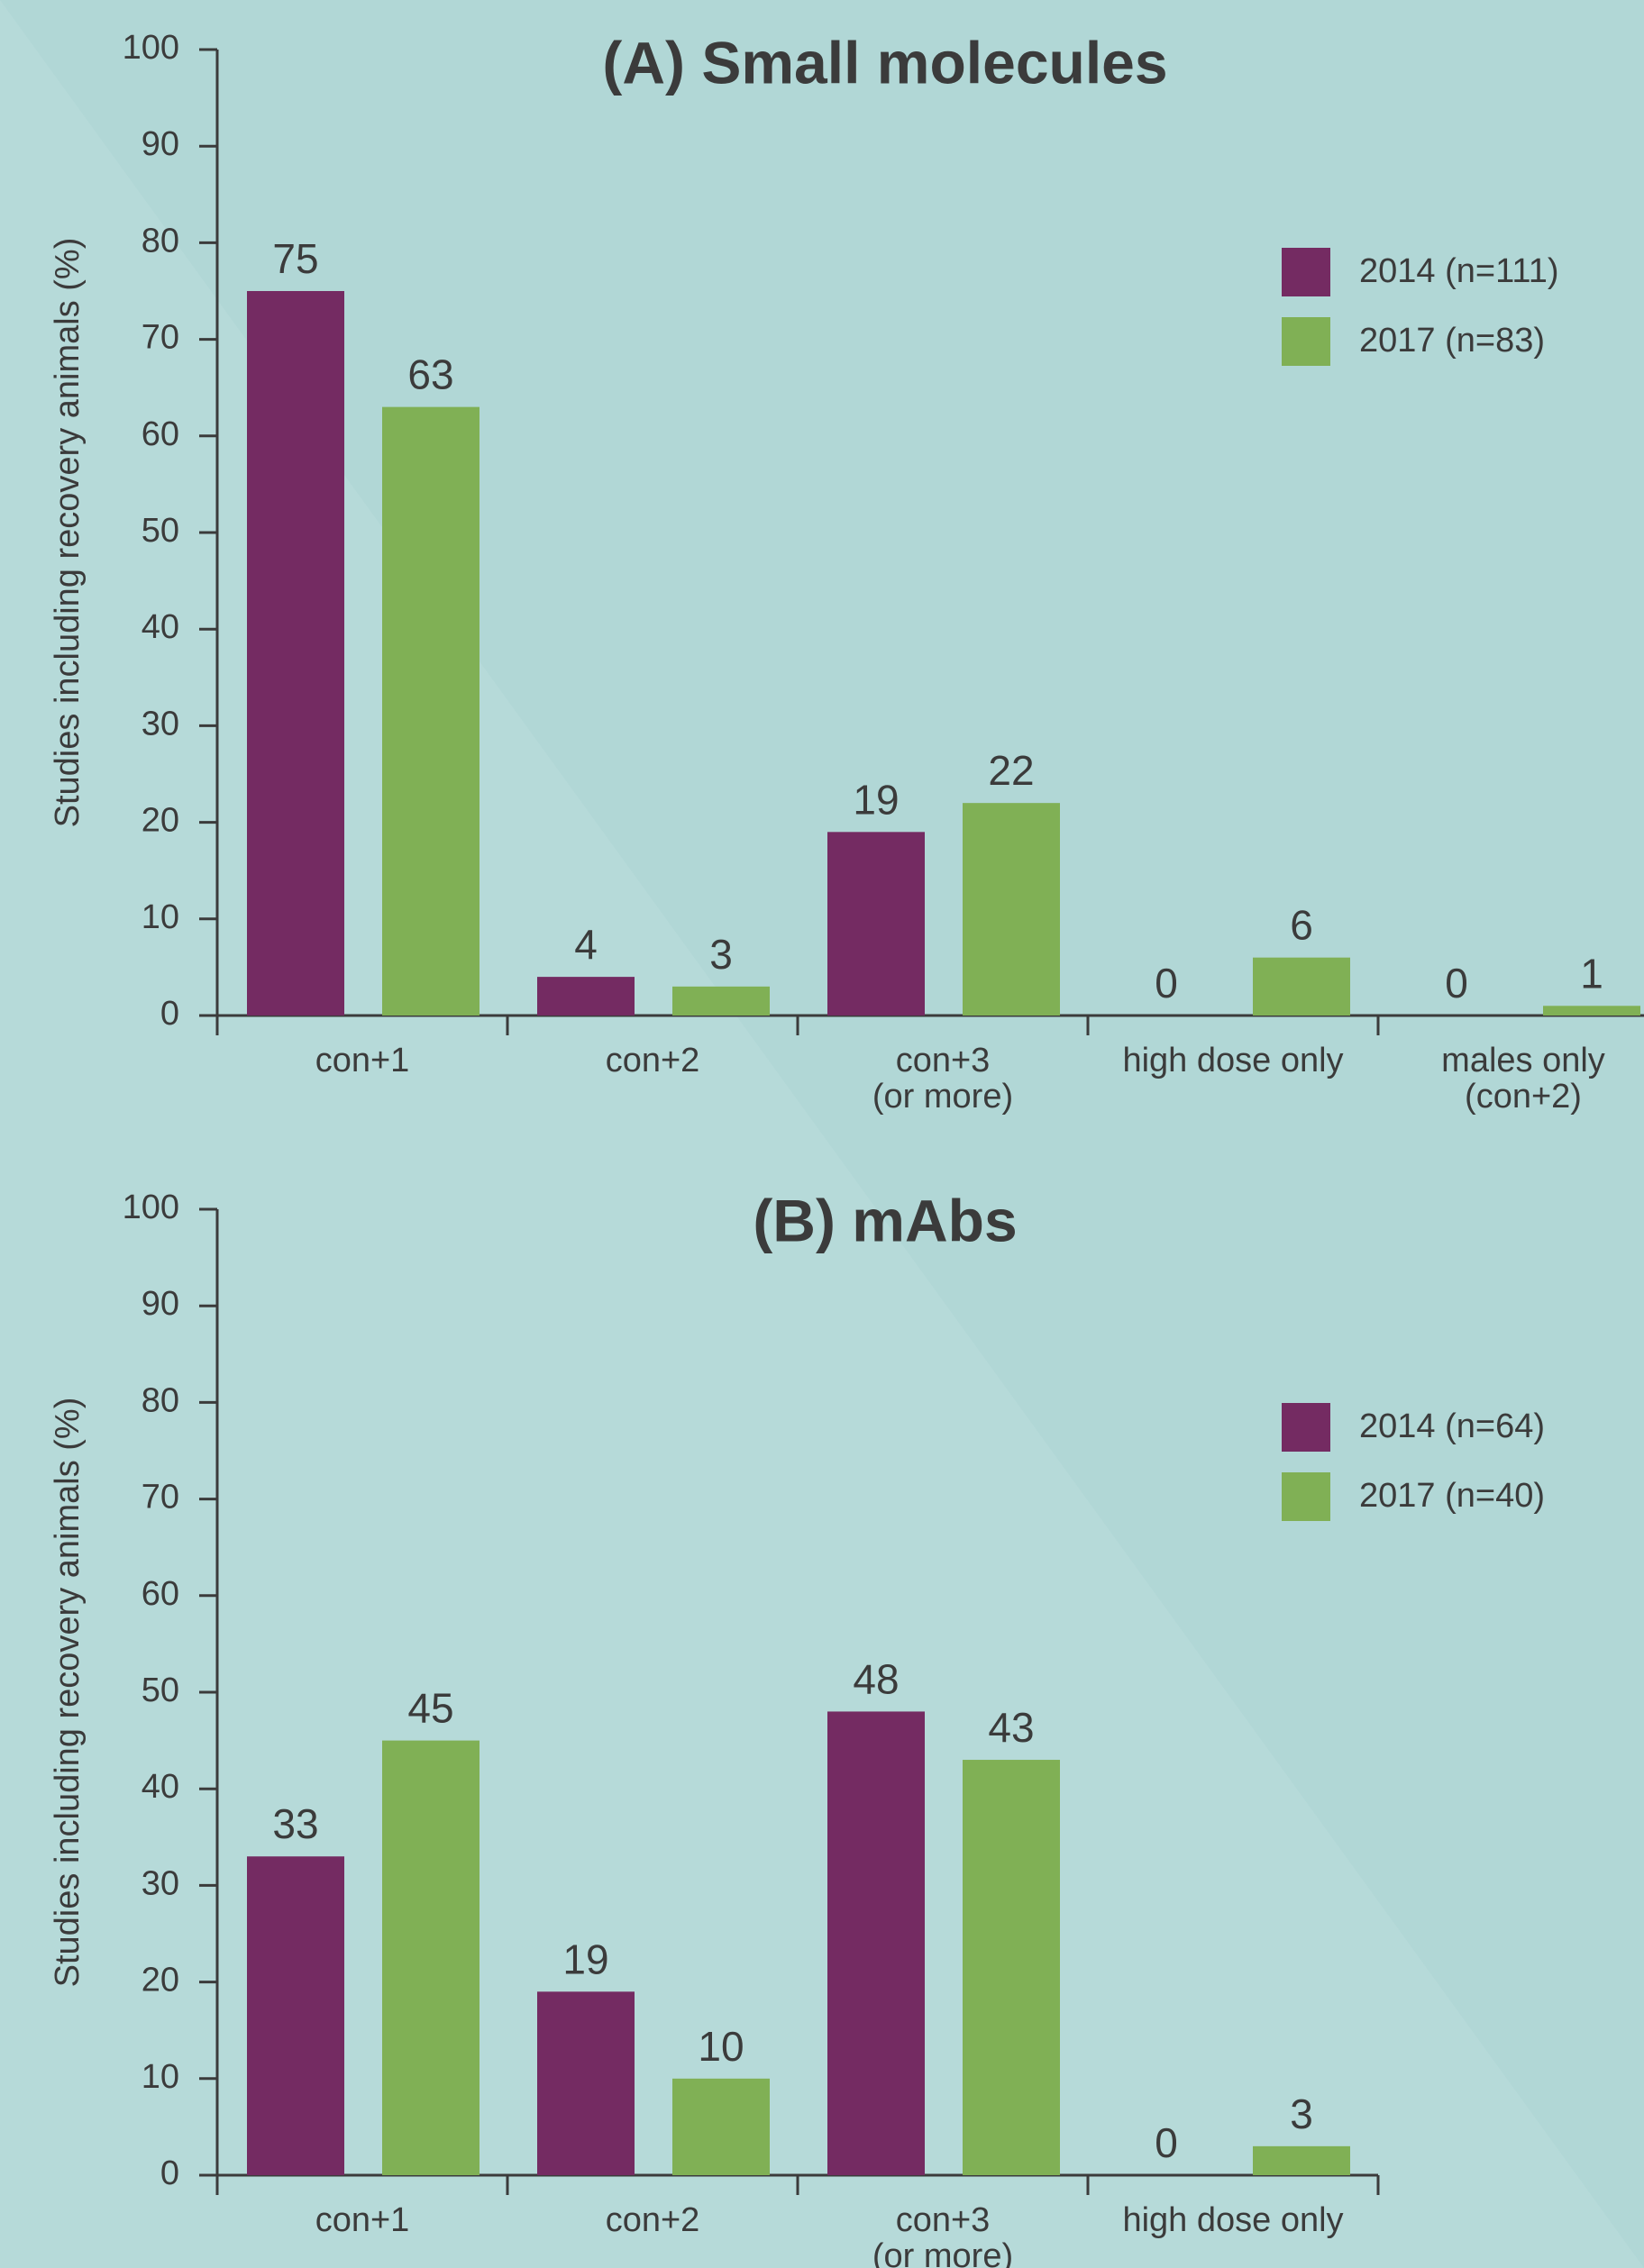 The image size is (1644, 2268). What do you see at coordinates (1452, 1426) in the screenshot?
I see `legend-label: 2014 (n=64)` at bounding box center [1452, 1426].